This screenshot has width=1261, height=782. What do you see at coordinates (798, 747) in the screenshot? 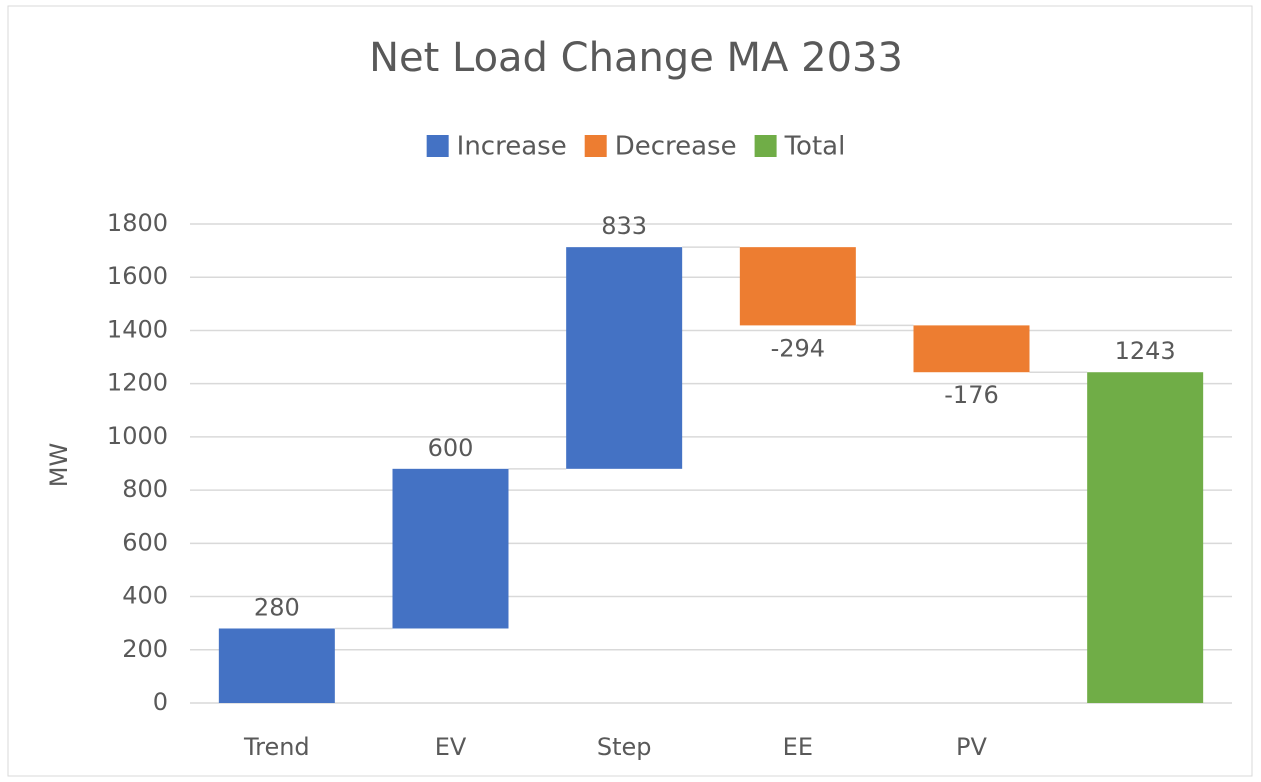
I see `x-tick-label: EE` at bounding box center [798, 747].